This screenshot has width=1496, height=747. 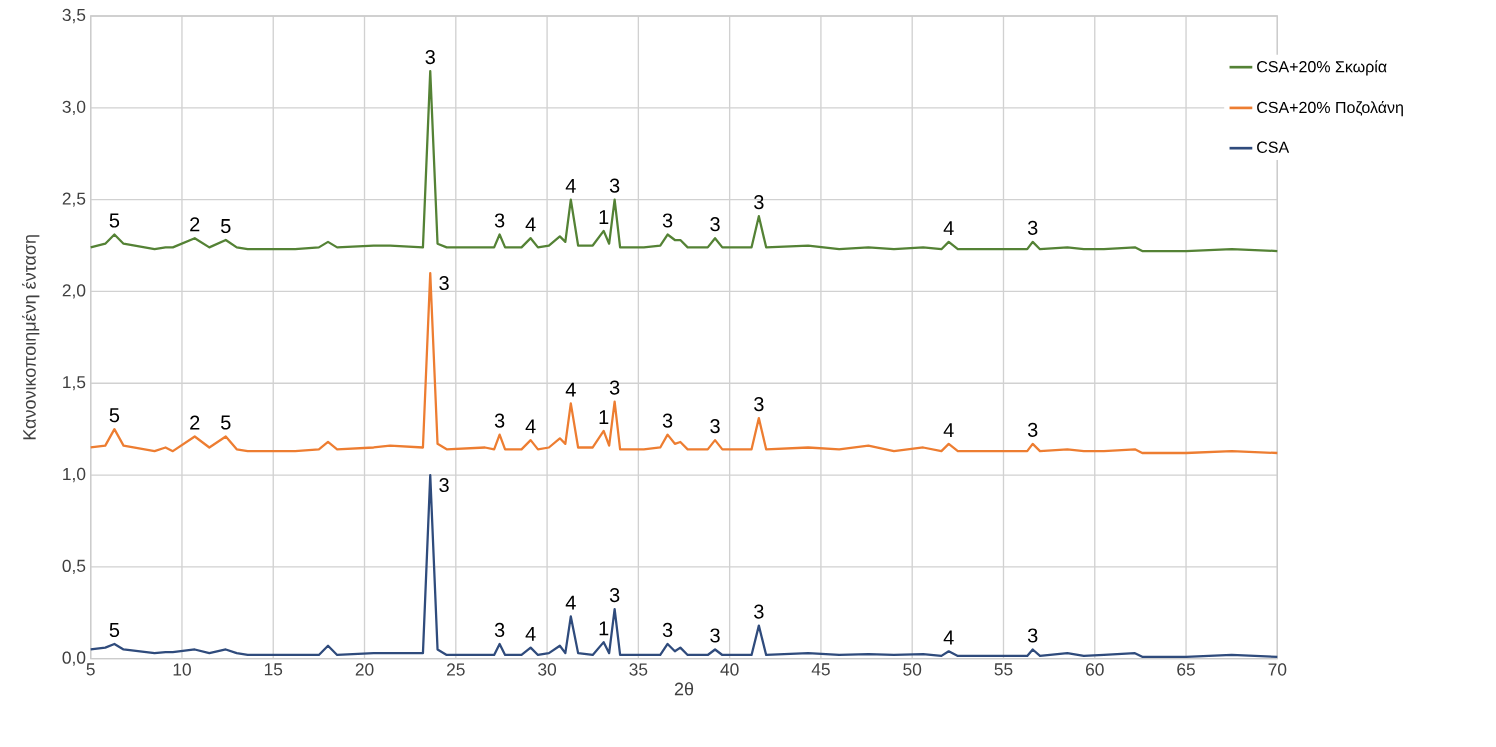 What do you see at coordinates (729, 669) in the screenshot?
I see `x-tick-label: 40` at bounding box center [729, 669].